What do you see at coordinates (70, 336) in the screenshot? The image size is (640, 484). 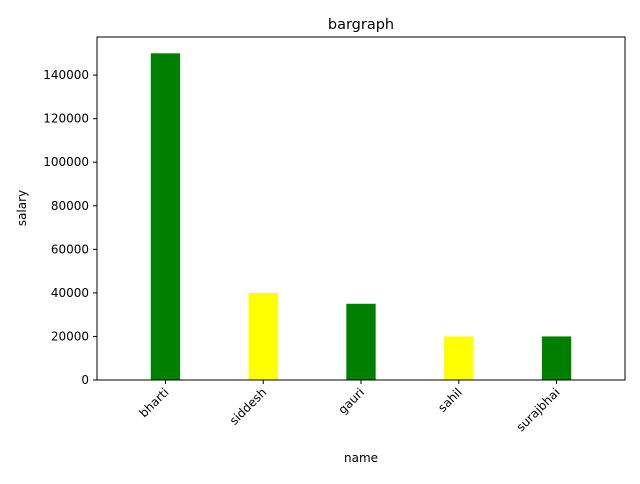 I see `y-tick-label: 20000` at bounding box center [70, 336].